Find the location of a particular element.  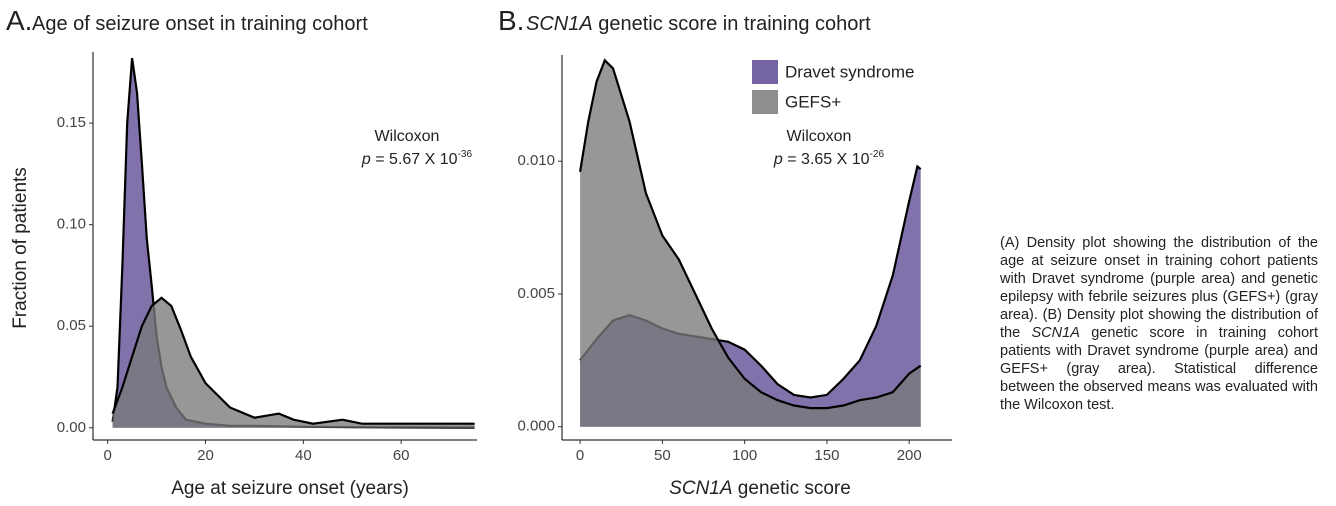

x-tick-label: 200 is located at coordinates (909, 455).